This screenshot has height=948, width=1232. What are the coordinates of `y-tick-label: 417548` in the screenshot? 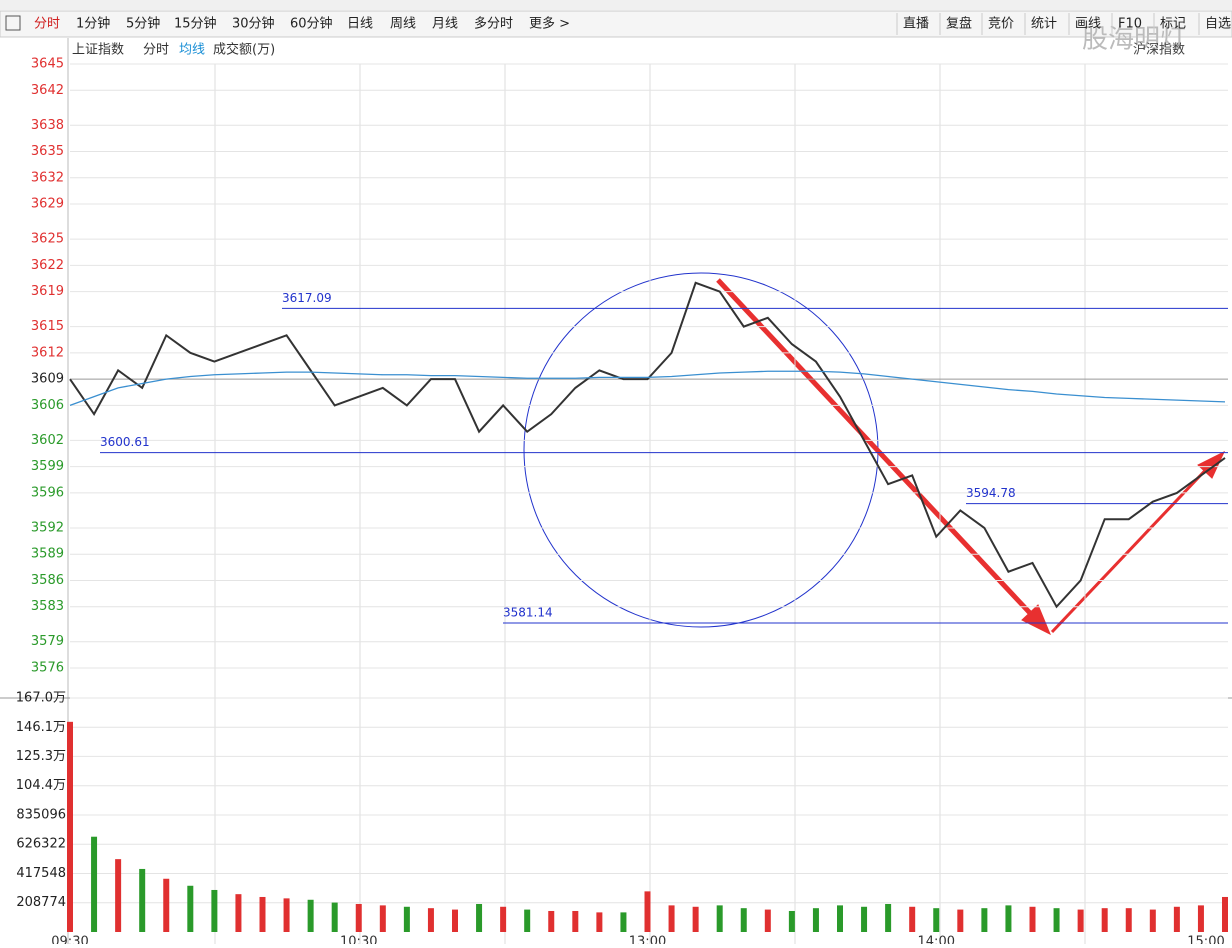 It's located at (41, 873).